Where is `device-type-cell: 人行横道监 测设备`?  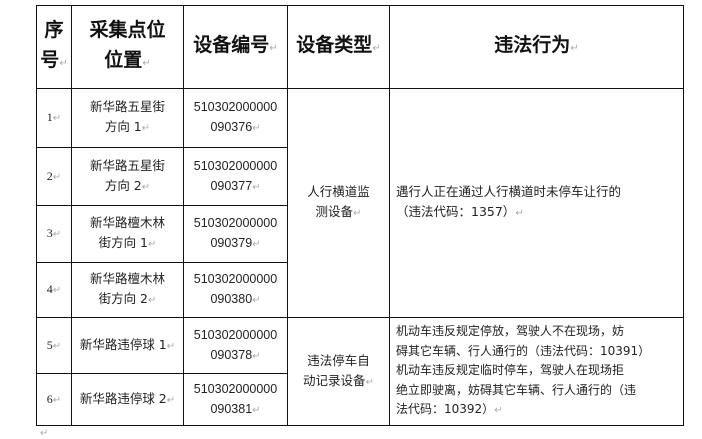 device-type-cell: 人行横道监 测设备 is located at coordinates (338, 203).